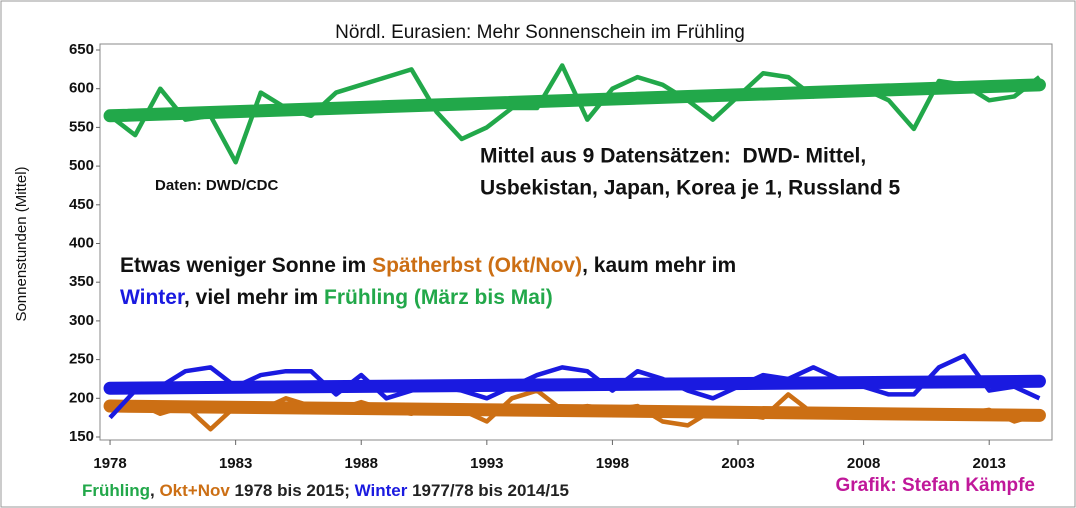 The width and height of the screenshot is (1076, 508). What do you see at coordinates (81, 126) in the screenshot?
I see `y-tick-label: 550` at bounding box center [81, 126].